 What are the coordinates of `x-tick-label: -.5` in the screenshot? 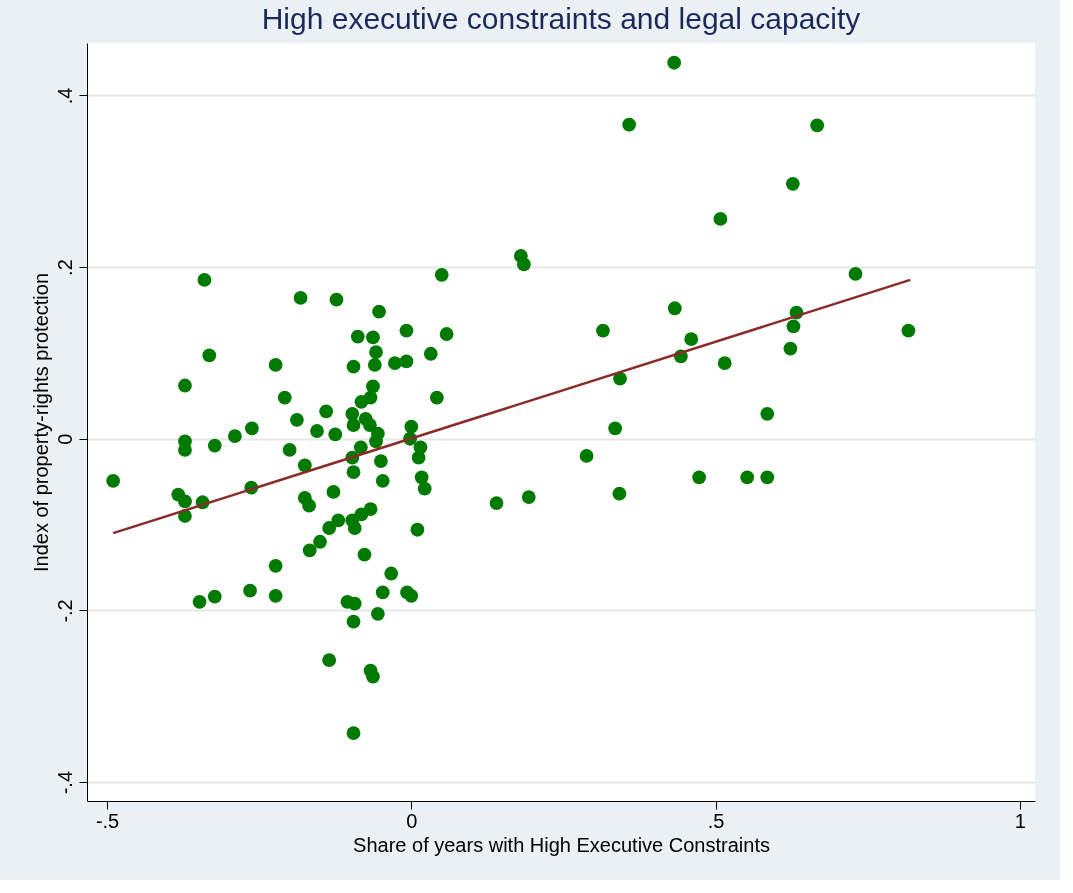 It's located at (107, 820).